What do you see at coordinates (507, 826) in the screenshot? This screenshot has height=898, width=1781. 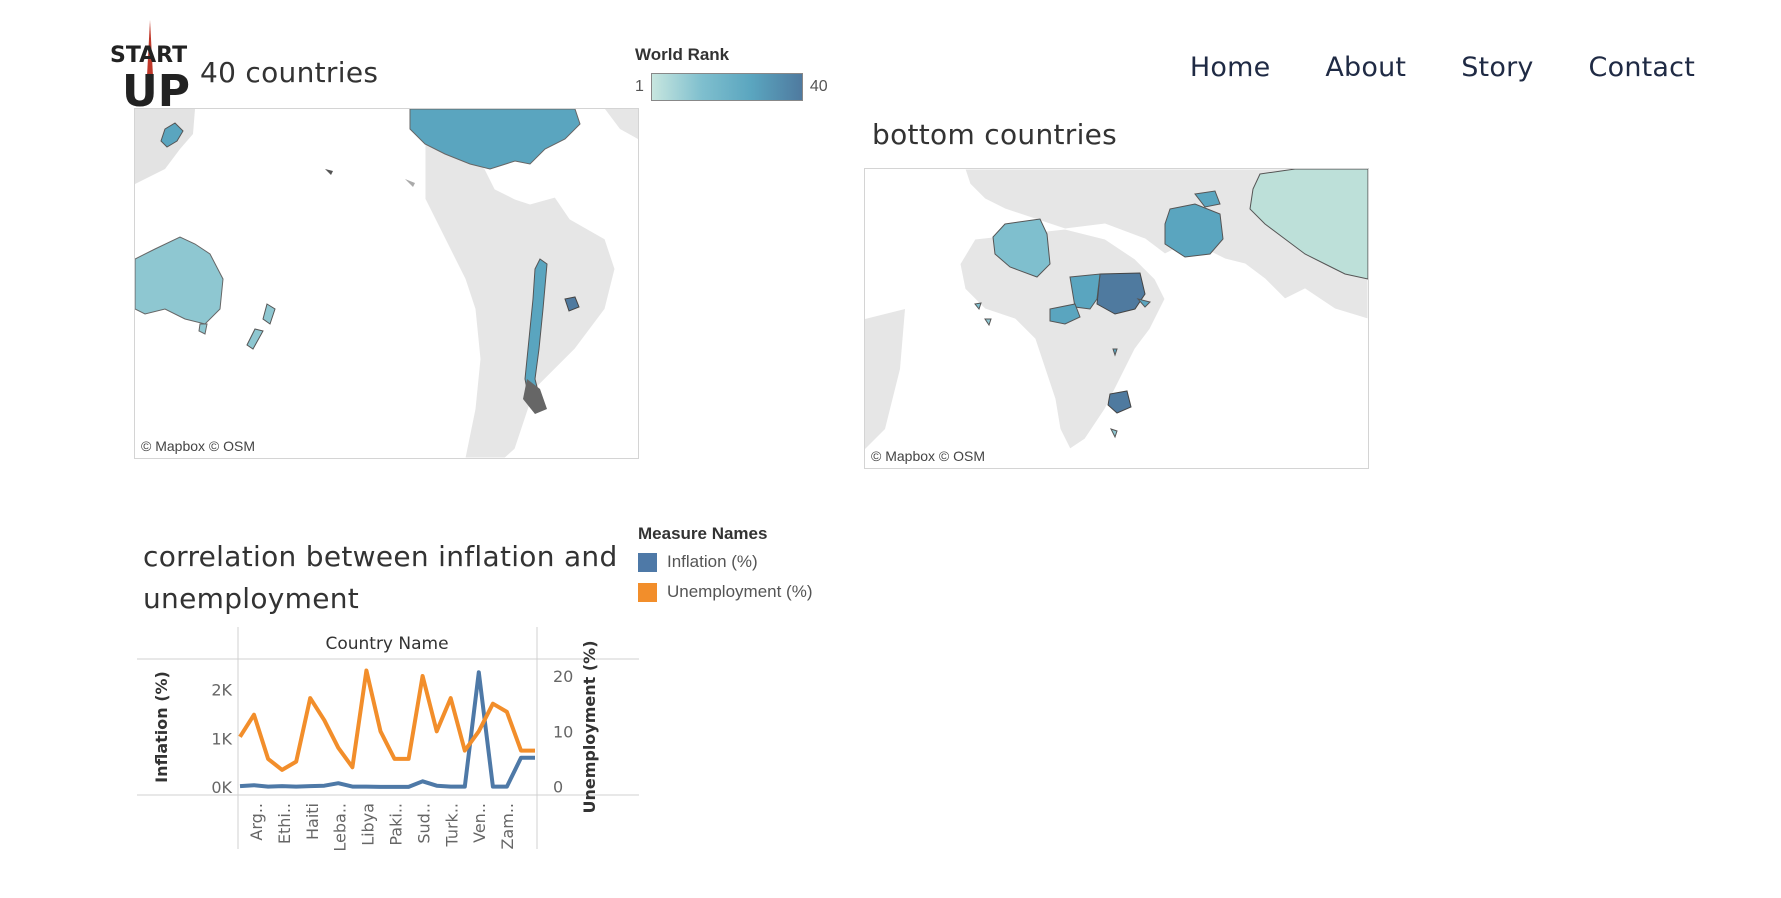 I see `x-category-label: Zam..` at bounding box center [507, 826].